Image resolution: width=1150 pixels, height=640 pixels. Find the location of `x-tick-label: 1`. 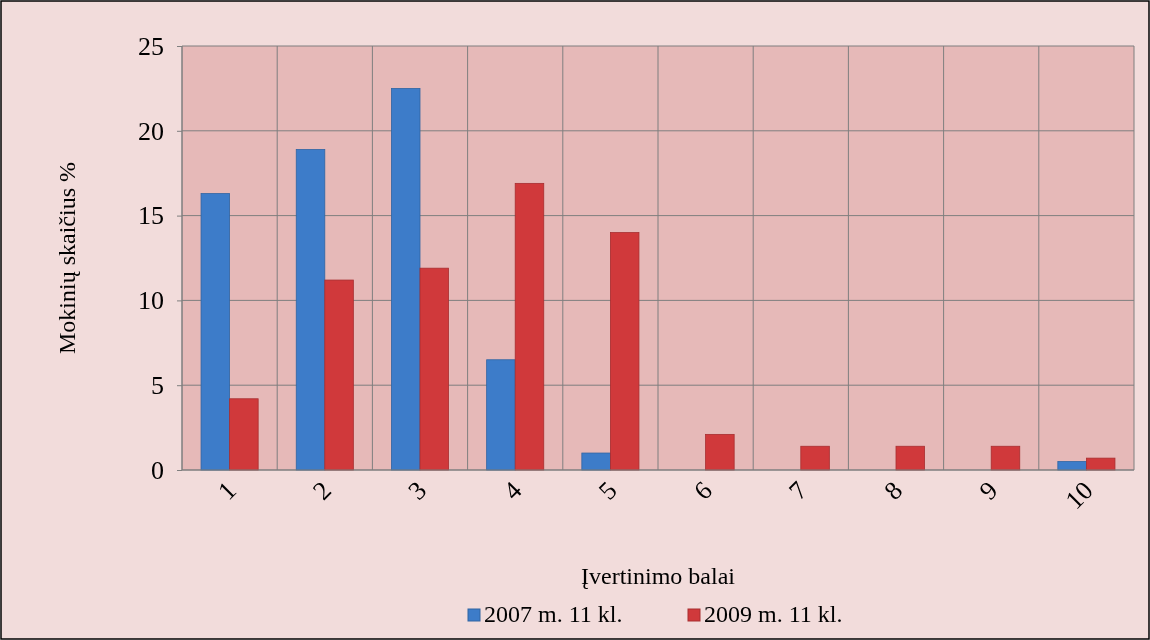

x-tick-label: 1 is located at coordinates (227, 490).